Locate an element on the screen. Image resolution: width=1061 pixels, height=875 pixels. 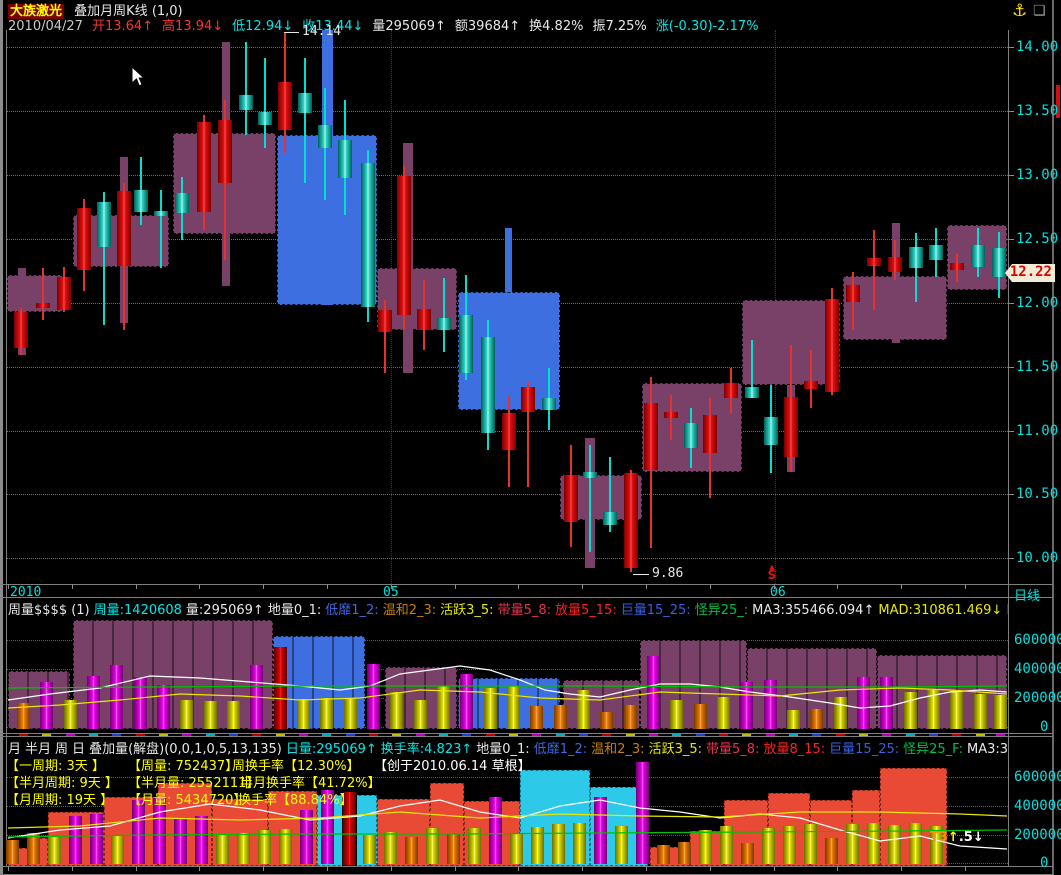
y-axis-label: 10.50 is located at coordinates (1037, 494).